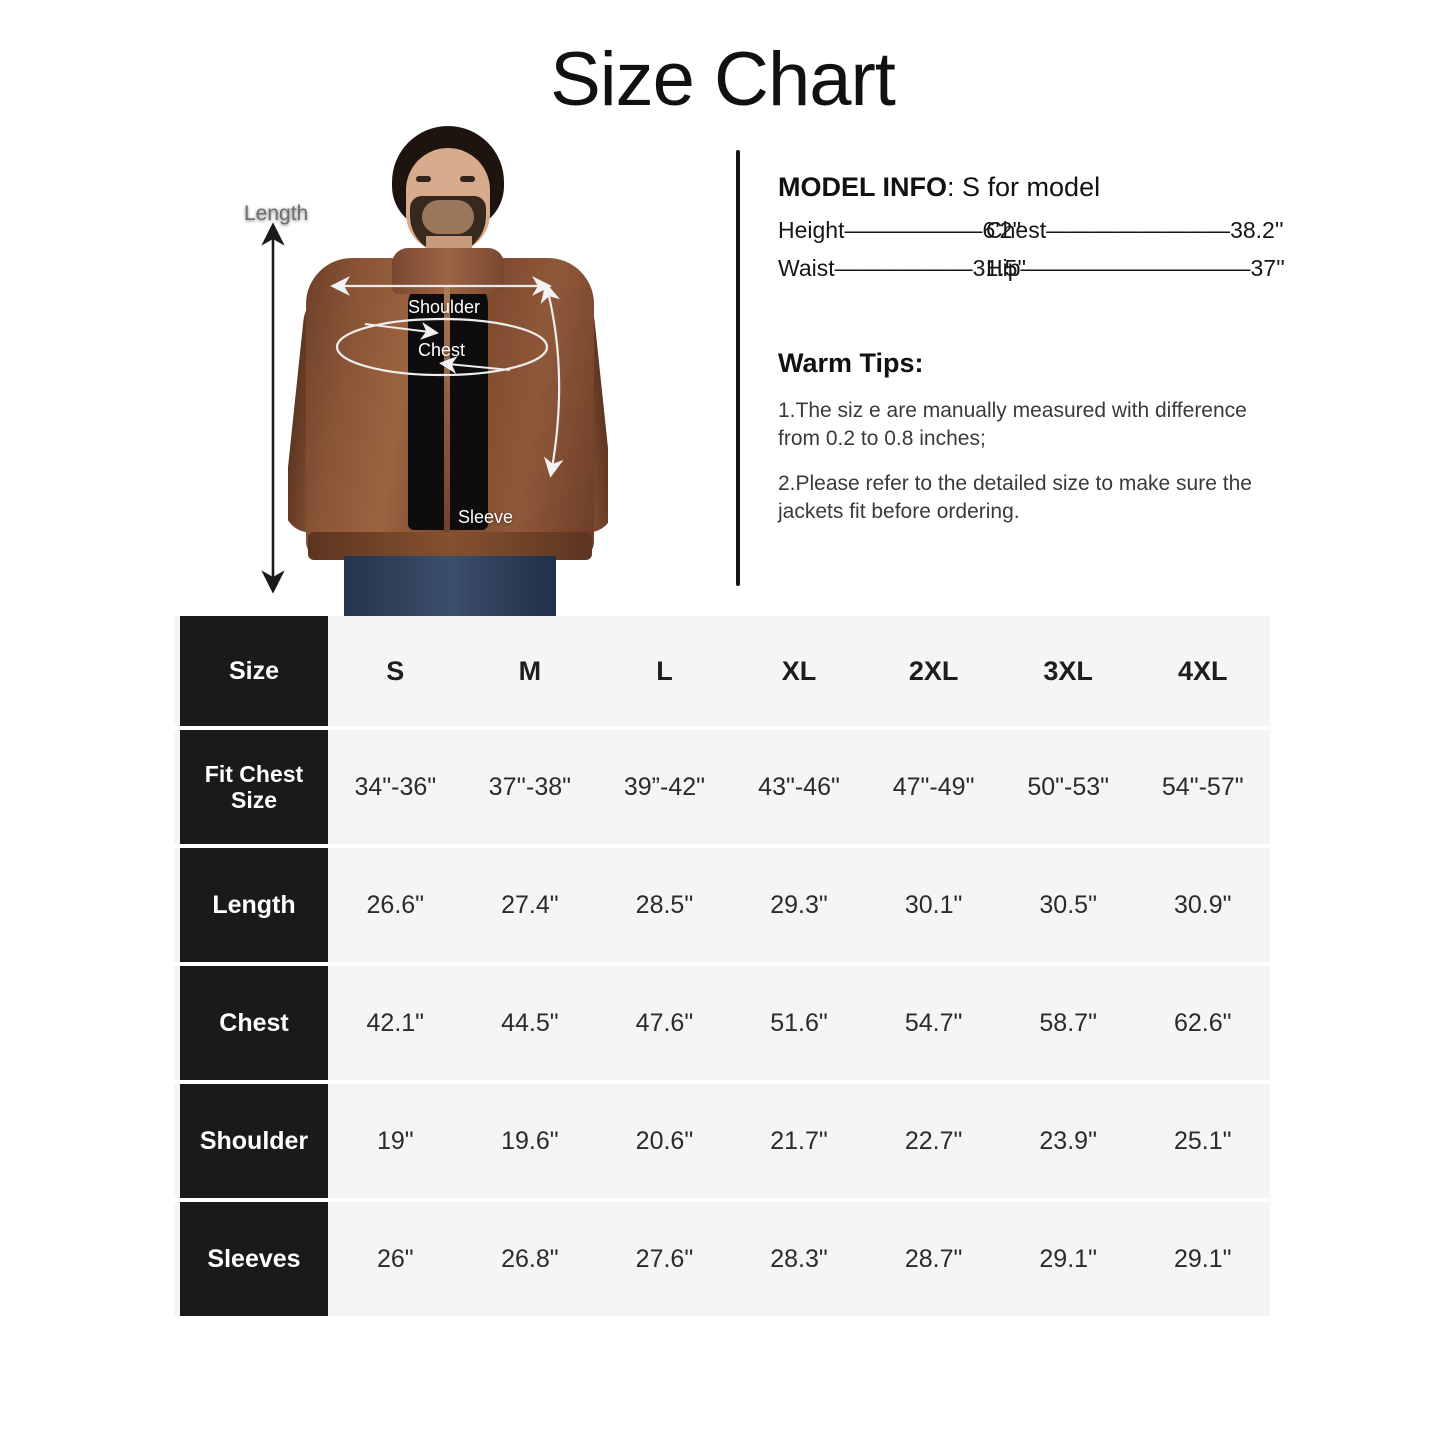  What do you see at coordinates (1135, 230) in the screenshot?
I see `model-chest-value: Chest————————38.2''` at bounding box center [1135, 230].